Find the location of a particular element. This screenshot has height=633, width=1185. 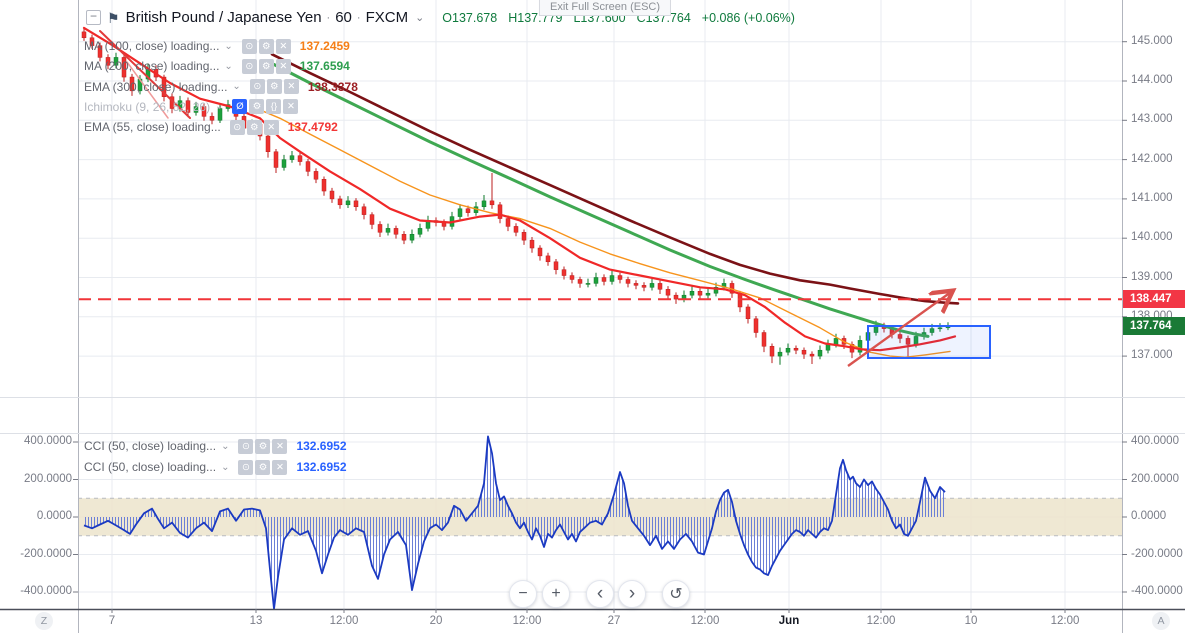

scroll-right-button: › is located at coordinates (632, 594).